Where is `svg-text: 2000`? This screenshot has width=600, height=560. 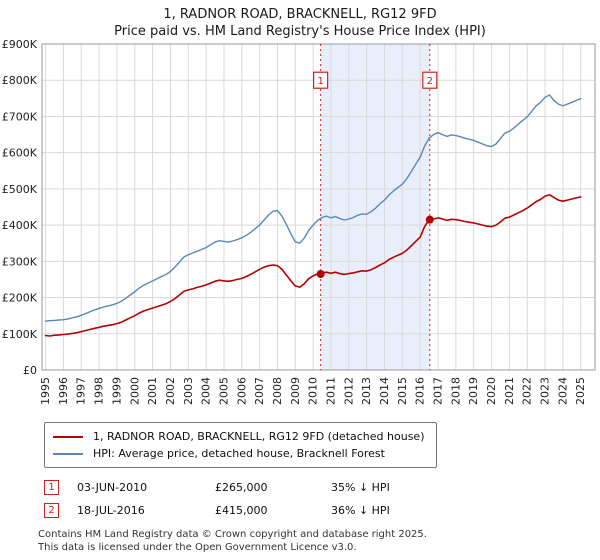
svg-text: 2000 is located at coordinates (134, 391).